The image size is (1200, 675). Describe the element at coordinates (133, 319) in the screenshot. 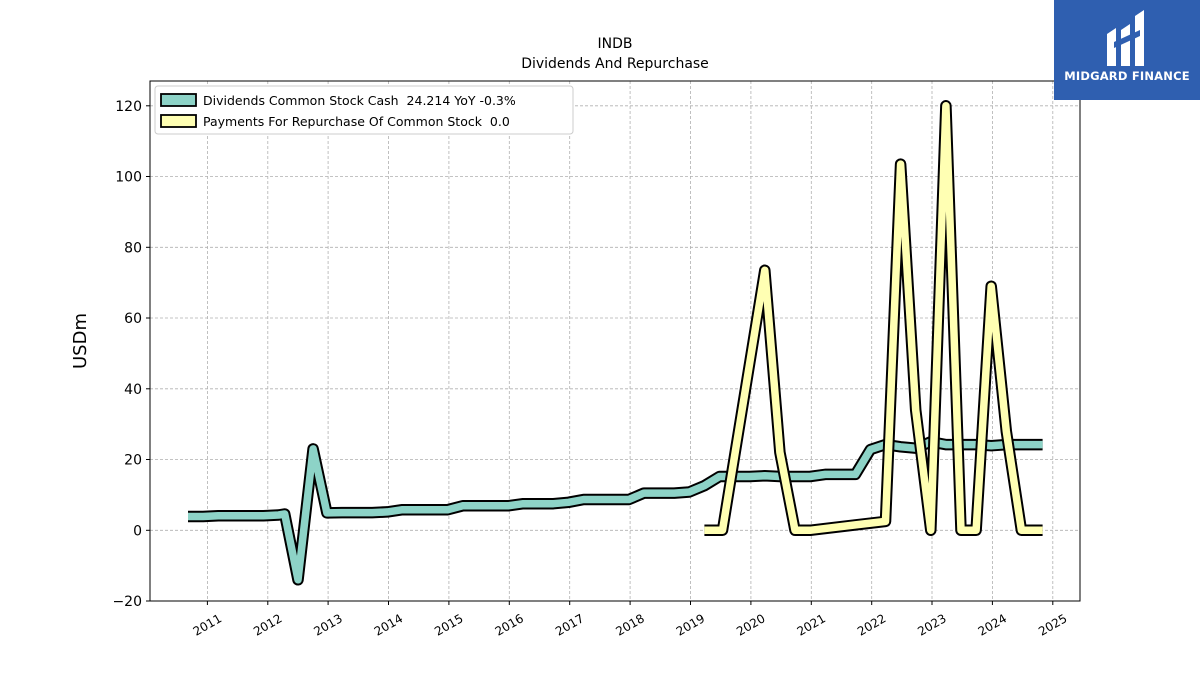

I see `y-tick-label: 60` at that location.